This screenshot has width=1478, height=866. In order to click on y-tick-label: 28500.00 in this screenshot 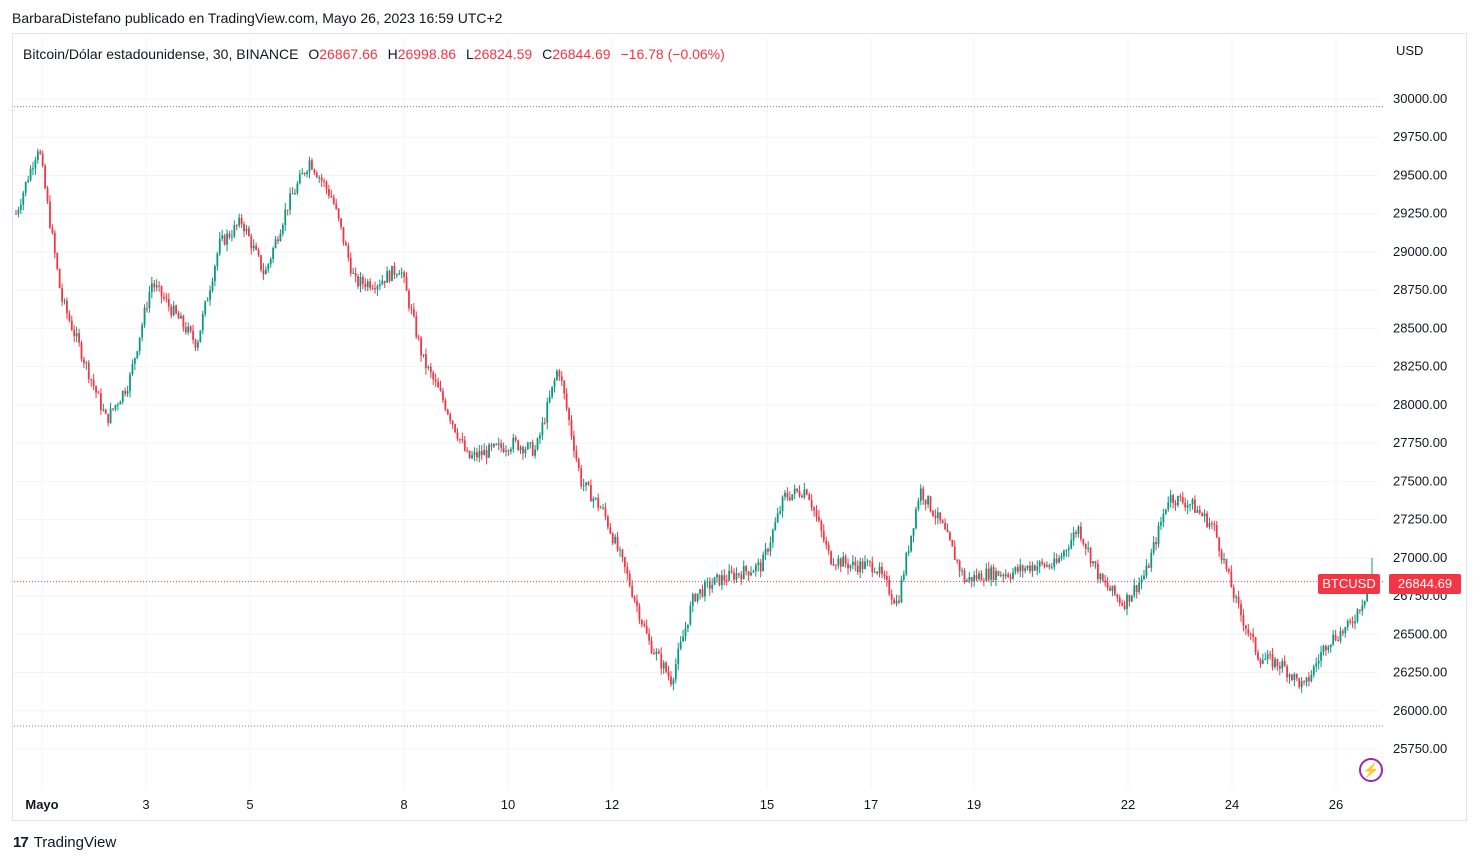, I will do `click(1420, 327)`.